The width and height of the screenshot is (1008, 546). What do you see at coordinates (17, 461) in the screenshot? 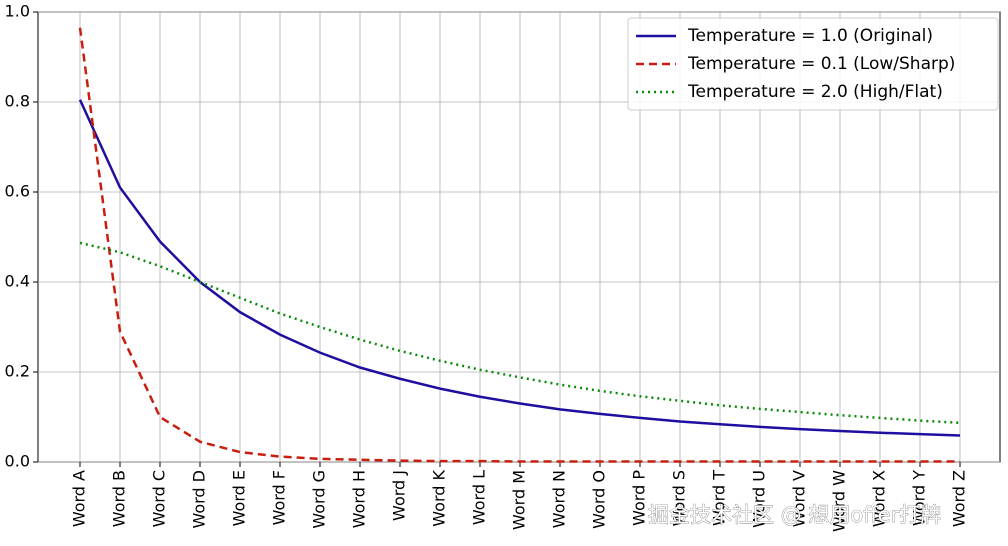
I see `y-tick-label: 0.0` at bounding box center [17, 461].